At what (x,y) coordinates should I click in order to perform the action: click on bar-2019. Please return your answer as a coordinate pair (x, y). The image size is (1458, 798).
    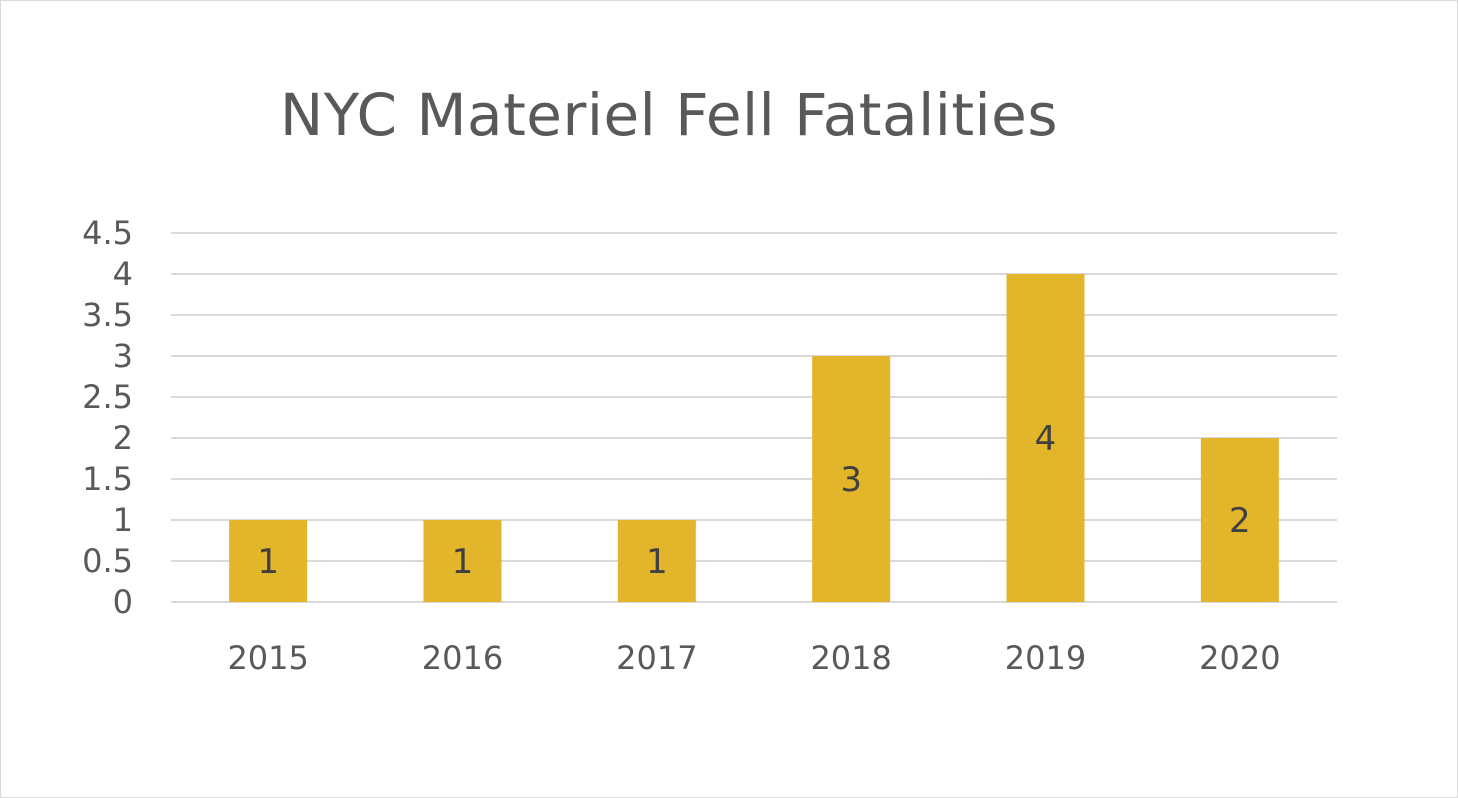
    Looking at the image, I should click on (1045, 438).